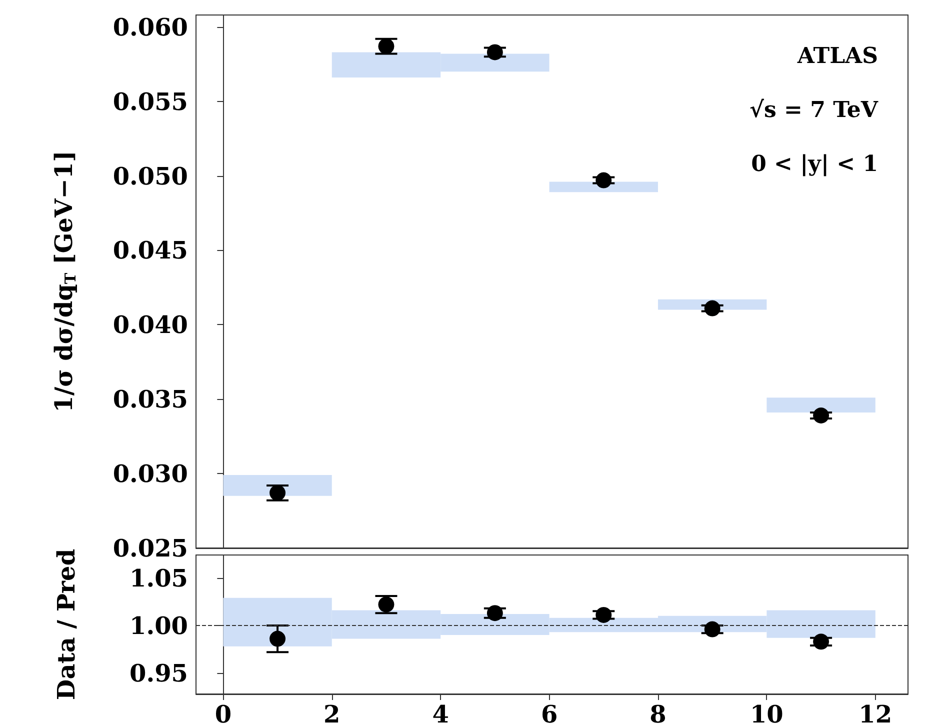 The image size is (930, 726). I want to click on y-tick-label: 0.050, so click(150, 175).